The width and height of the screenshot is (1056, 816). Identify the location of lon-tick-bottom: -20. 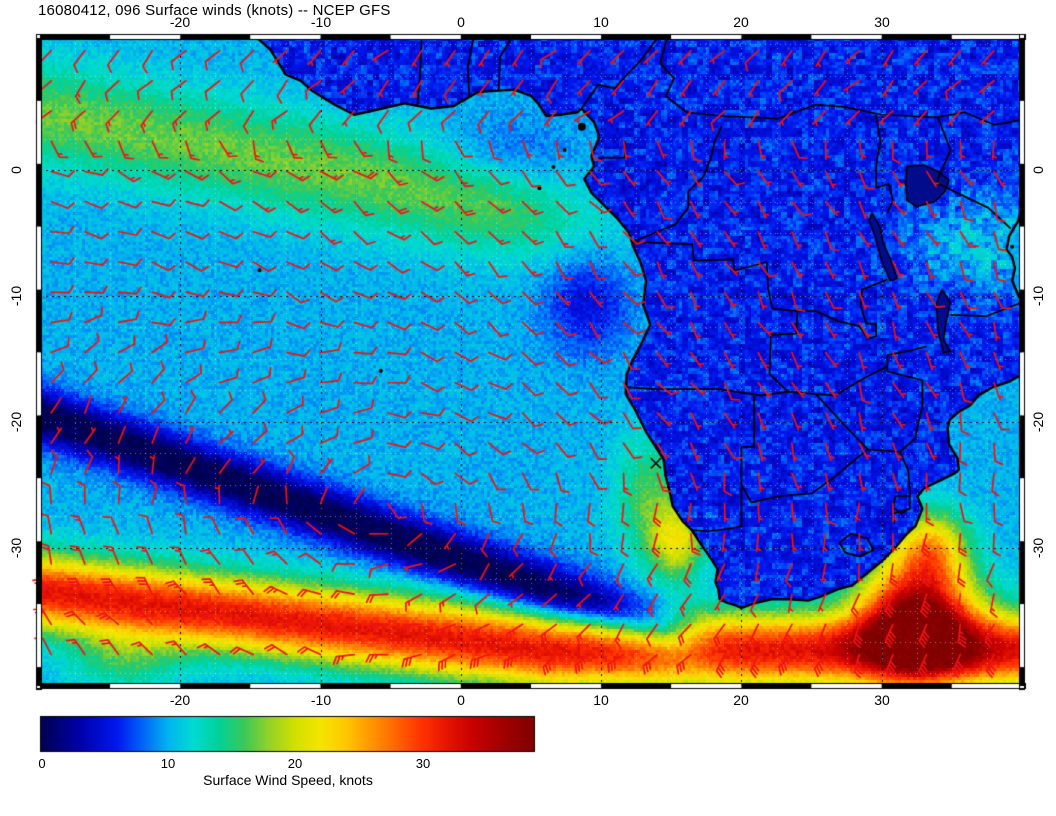
(180, 700).